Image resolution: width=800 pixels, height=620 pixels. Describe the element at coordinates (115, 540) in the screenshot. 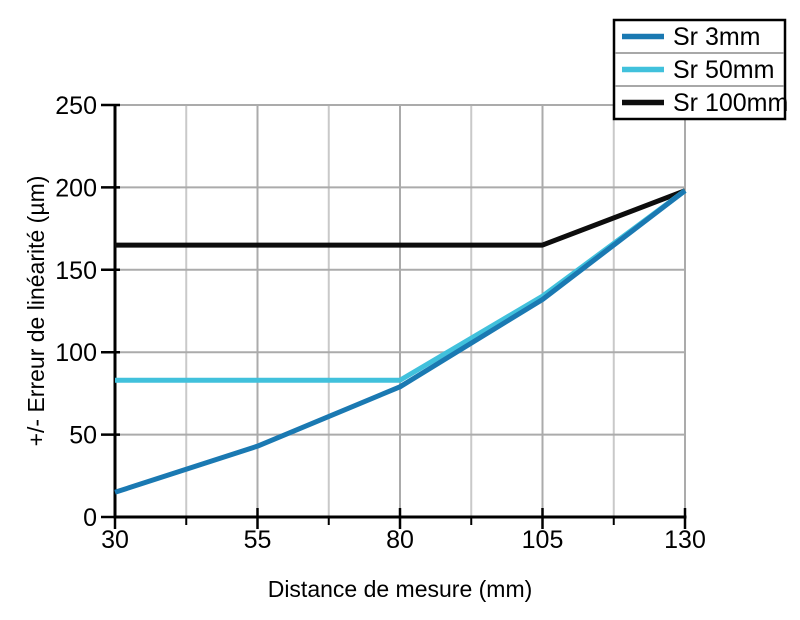

I see `x-tick-label: 30` at that location.